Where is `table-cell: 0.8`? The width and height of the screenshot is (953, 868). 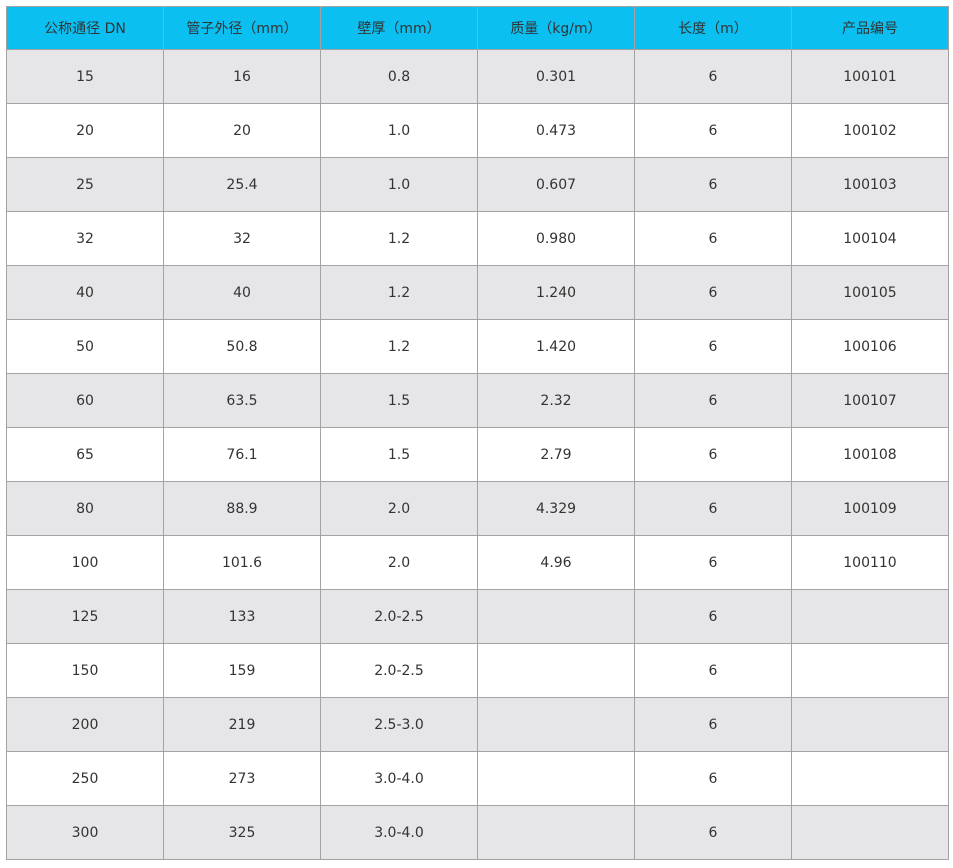
table-cell: 0.8 is located at coordinates (399, 76).